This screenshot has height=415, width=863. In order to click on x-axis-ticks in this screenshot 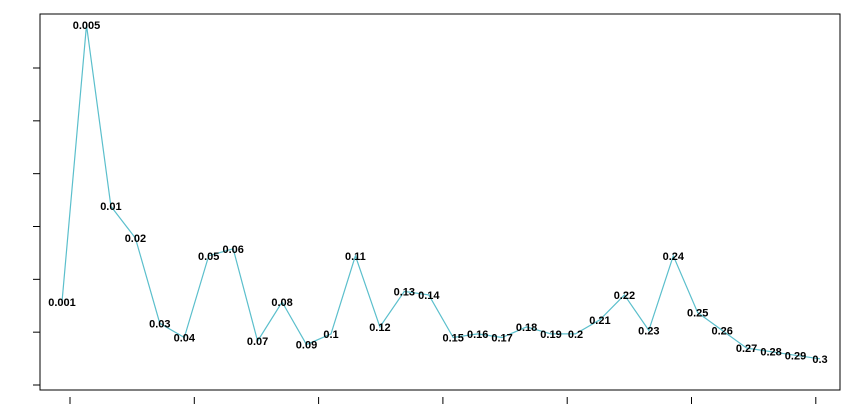, I will do `click(443, 400)`.